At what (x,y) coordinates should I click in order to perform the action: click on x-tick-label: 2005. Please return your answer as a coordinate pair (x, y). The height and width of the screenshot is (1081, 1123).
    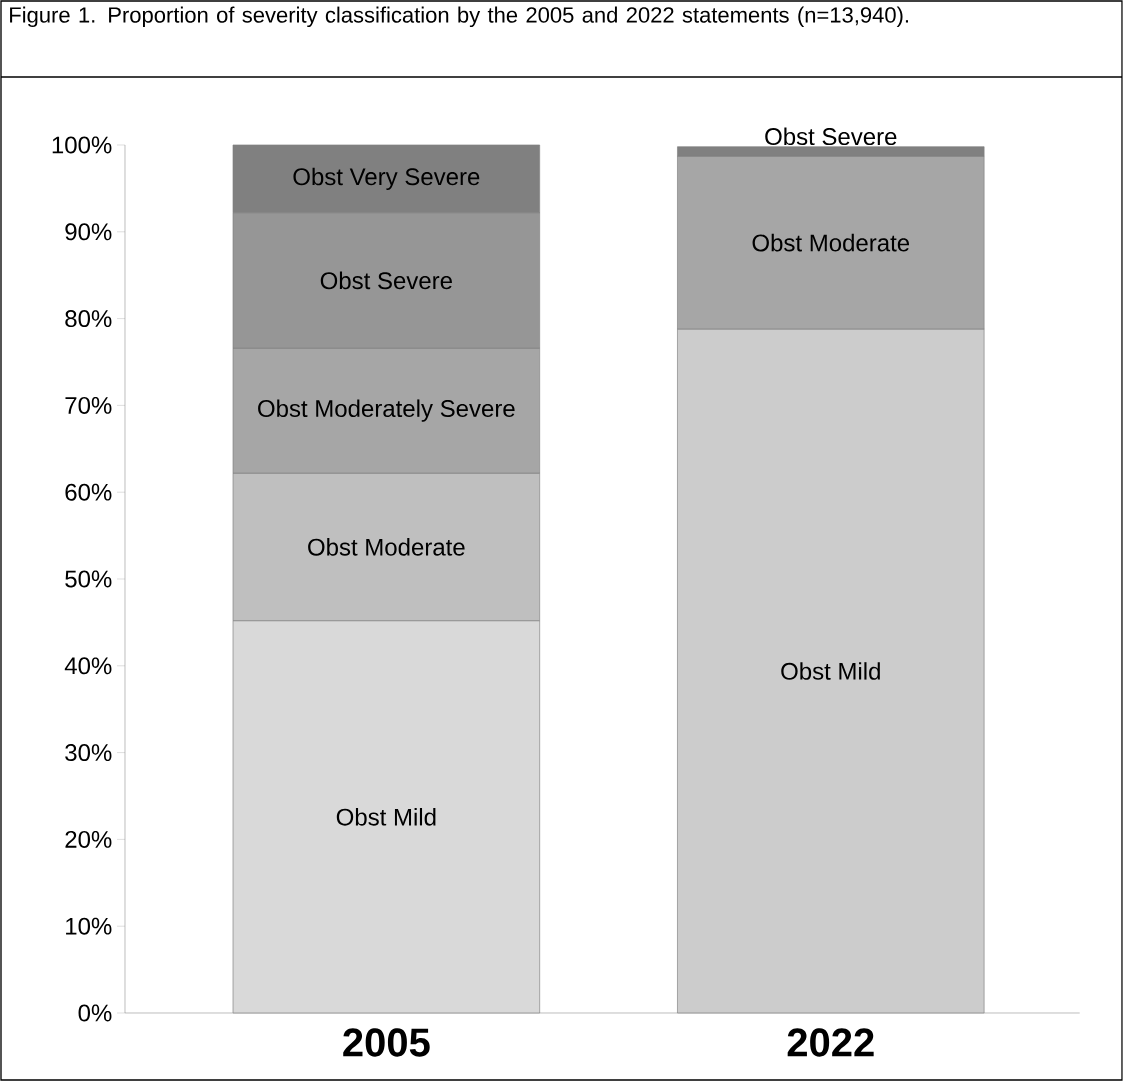
    Looking at the image, I should click on (386, 1042).